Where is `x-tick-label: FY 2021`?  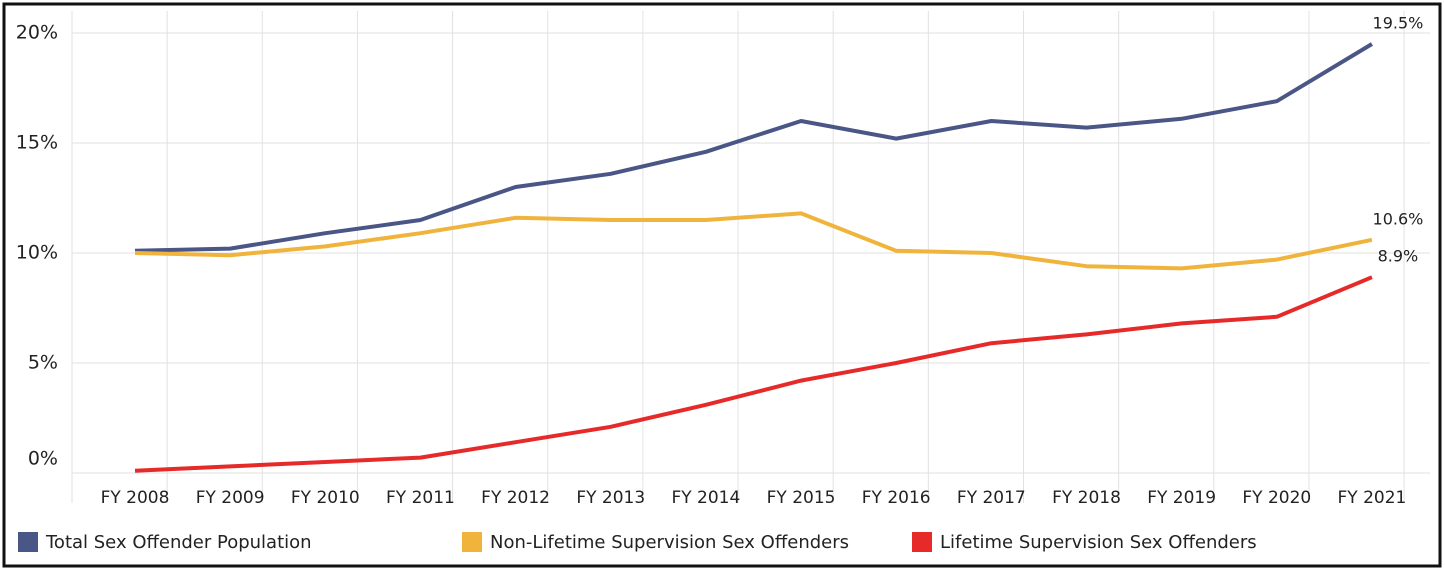
x-tick-label: FY 2021 is located at coordinates (1372, 498).